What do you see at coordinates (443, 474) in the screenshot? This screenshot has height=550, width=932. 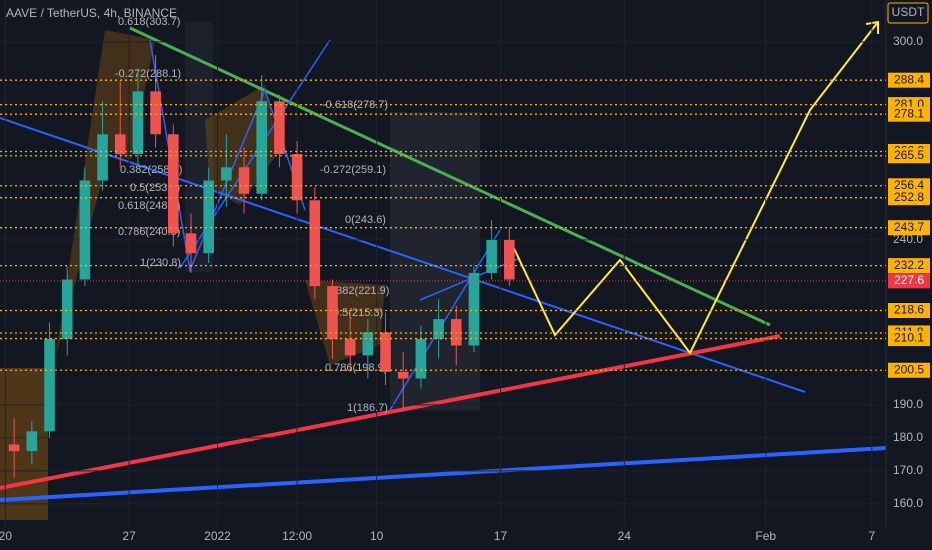 I see `trend-line` at bounding box center [443, 474].